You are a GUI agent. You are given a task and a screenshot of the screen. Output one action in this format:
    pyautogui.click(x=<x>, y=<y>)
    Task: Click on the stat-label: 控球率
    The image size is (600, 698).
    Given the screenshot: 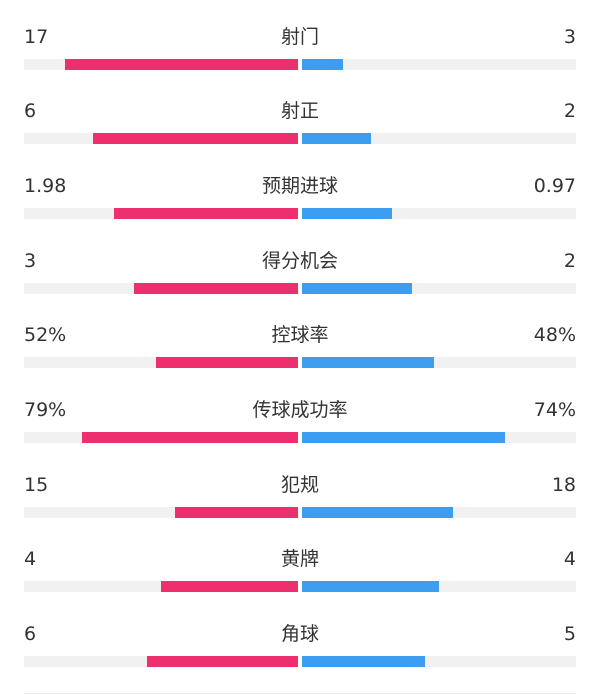 What is the action you would take?
    pyautogui.click(x=300, y=335)
    